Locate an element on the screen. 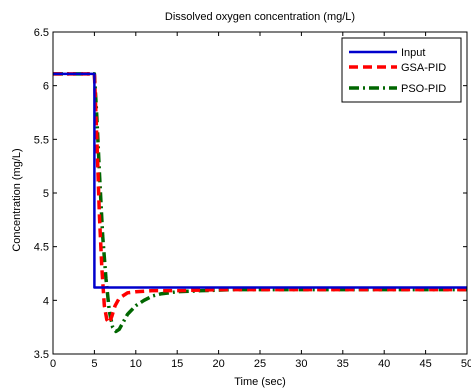  x-tick-label: 15 is located at coordinates (177, 364).